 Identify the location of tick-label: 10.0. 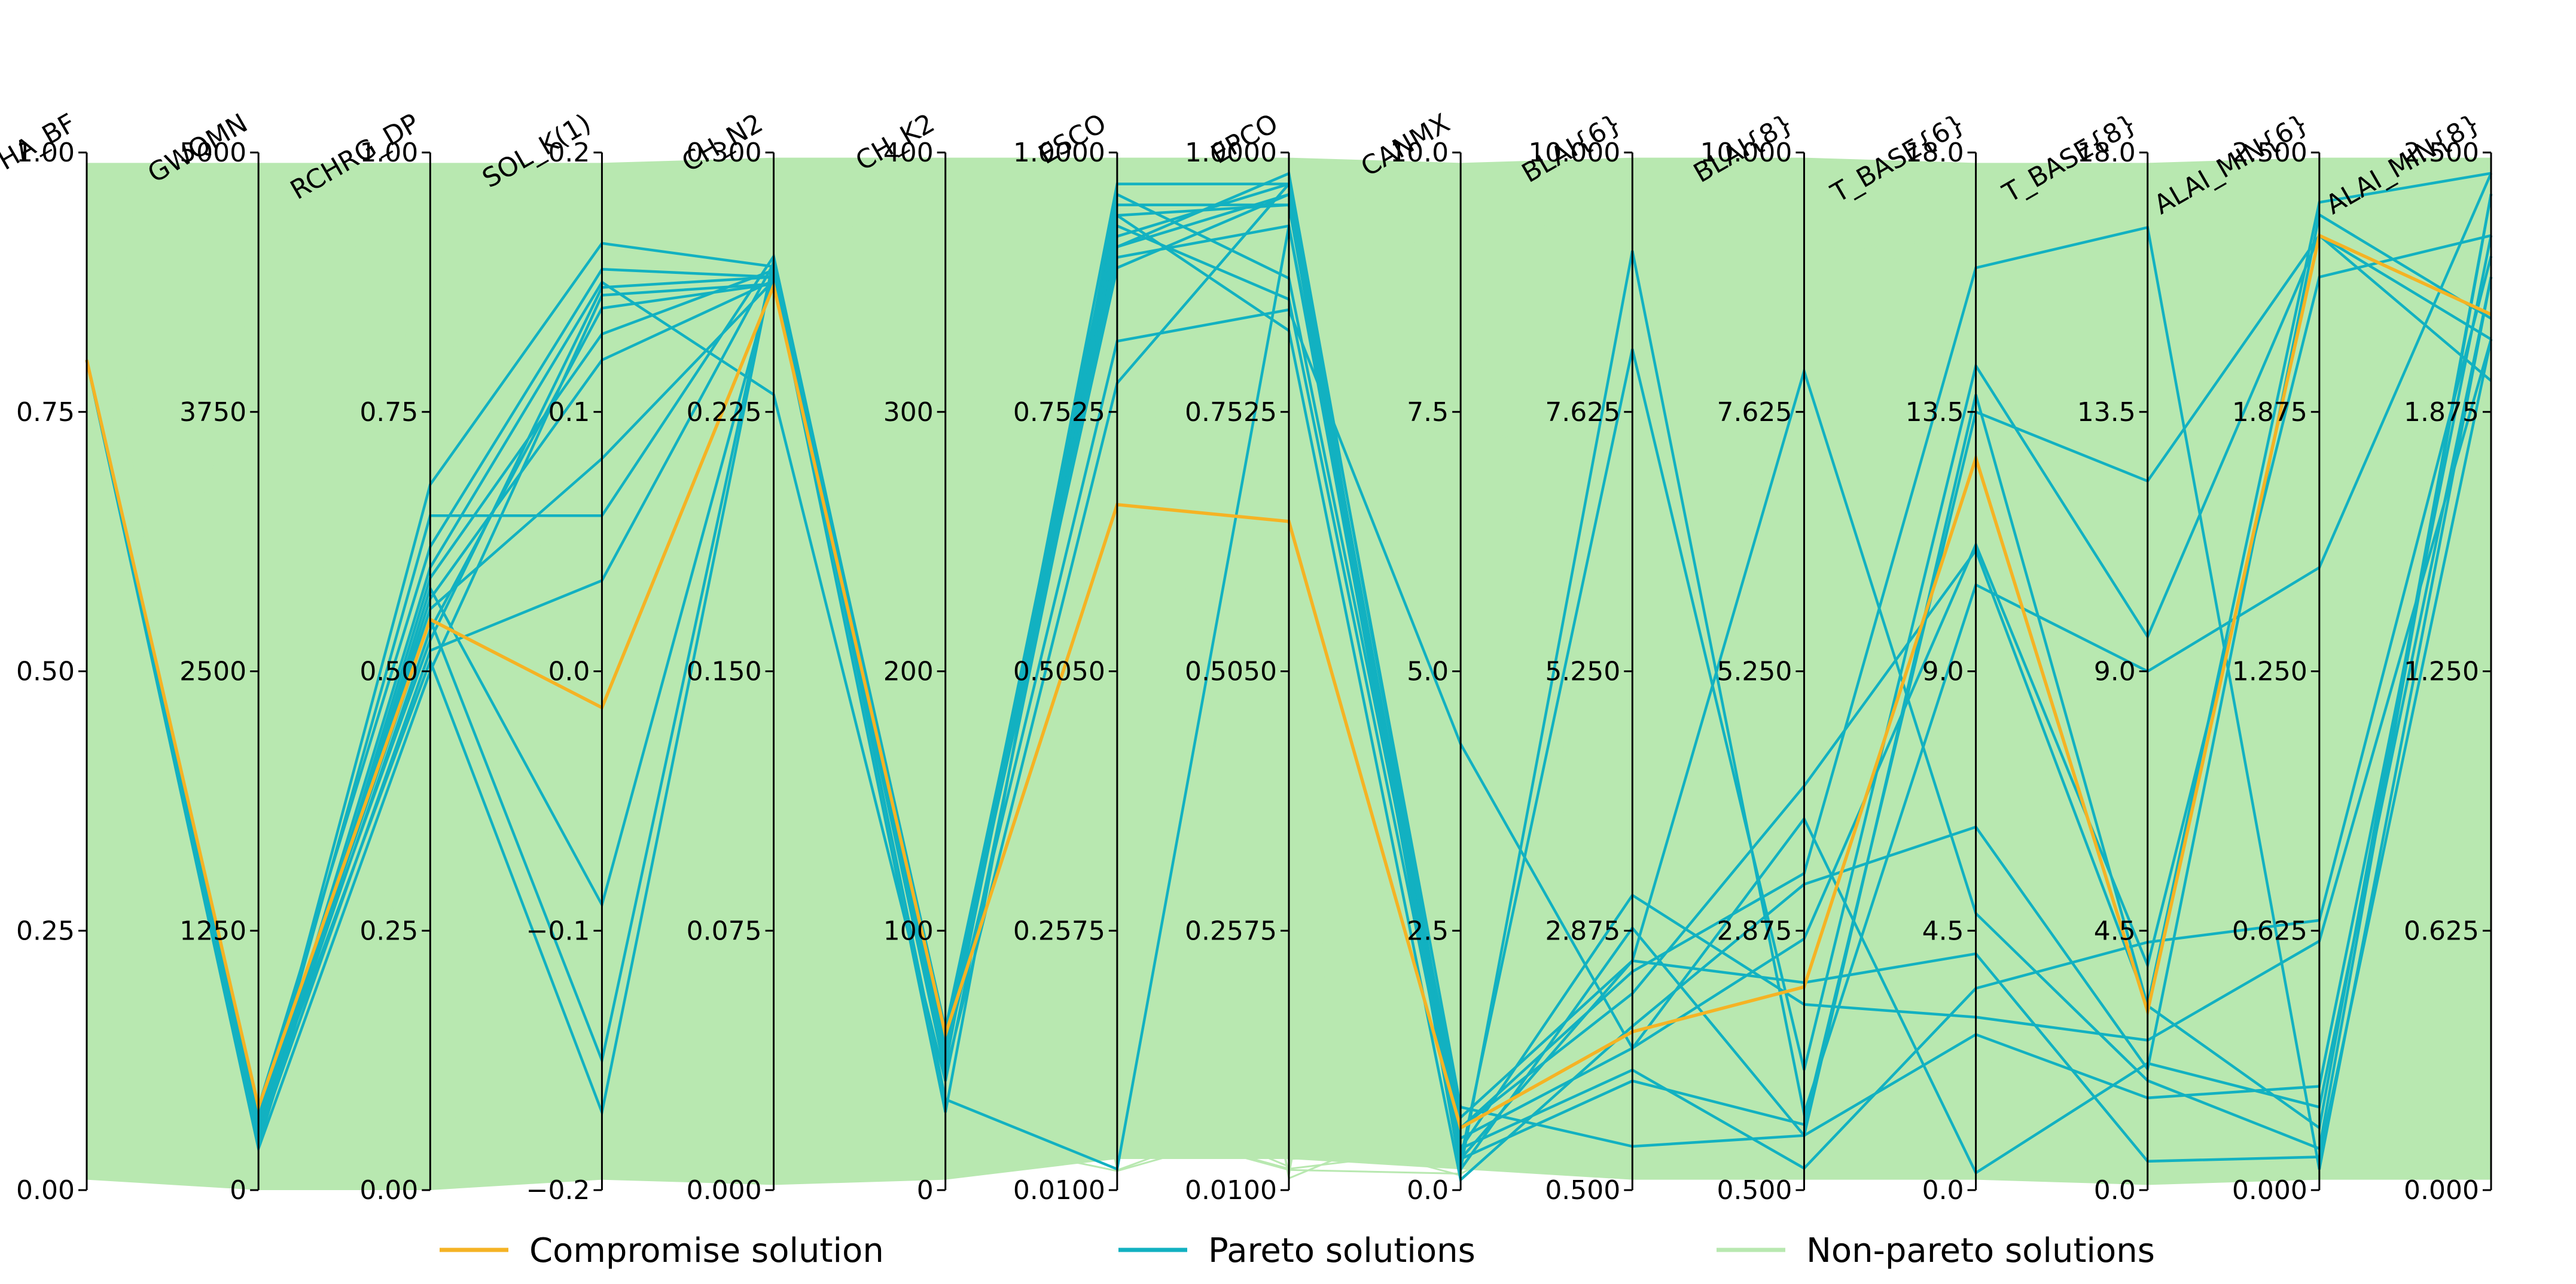
(1419, 153).